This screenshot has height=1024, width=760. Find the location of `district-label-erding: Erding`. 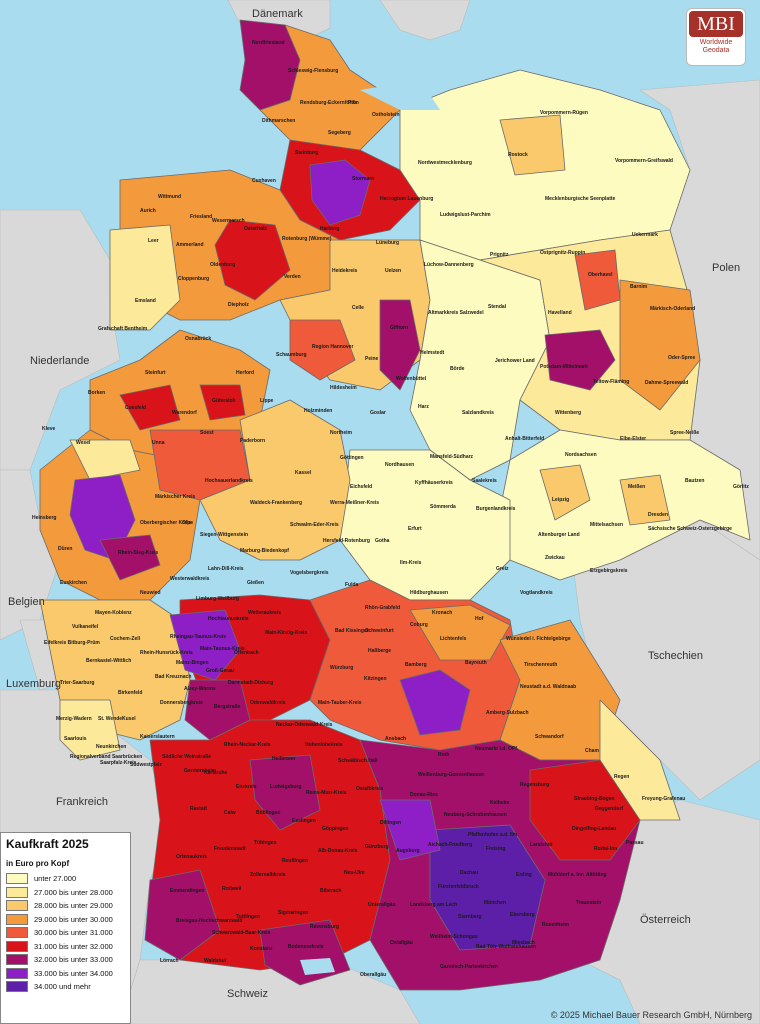

district-label-erding: Erding is located at coordinates (524, 875).